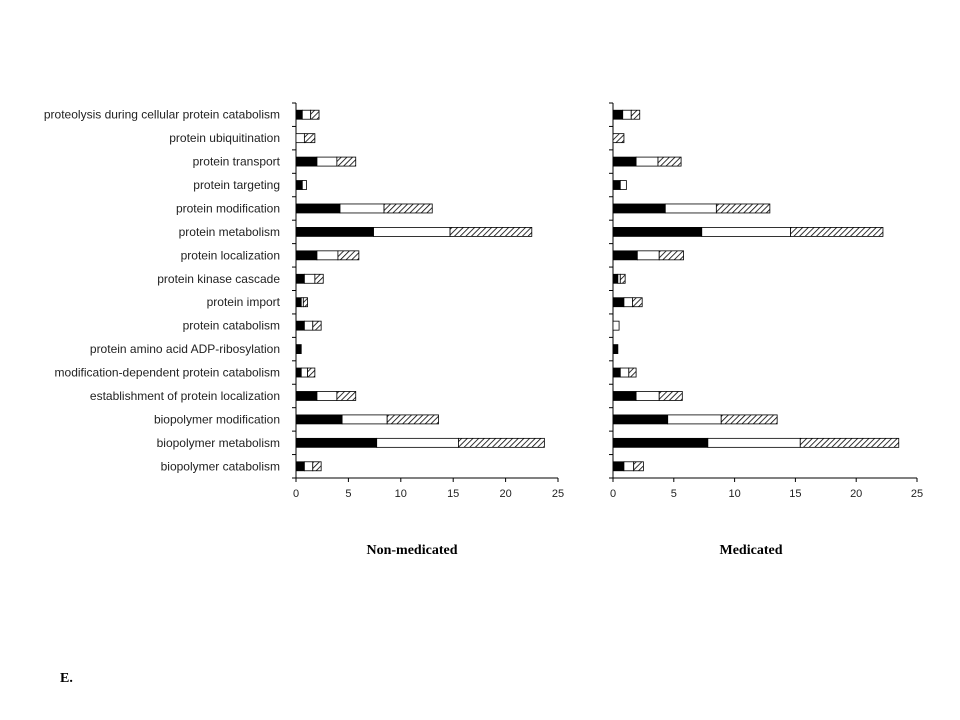  I want to click on bar-segment-hatched-proteolysis-during-cellular-protein-catabolism, so click(315, 114).